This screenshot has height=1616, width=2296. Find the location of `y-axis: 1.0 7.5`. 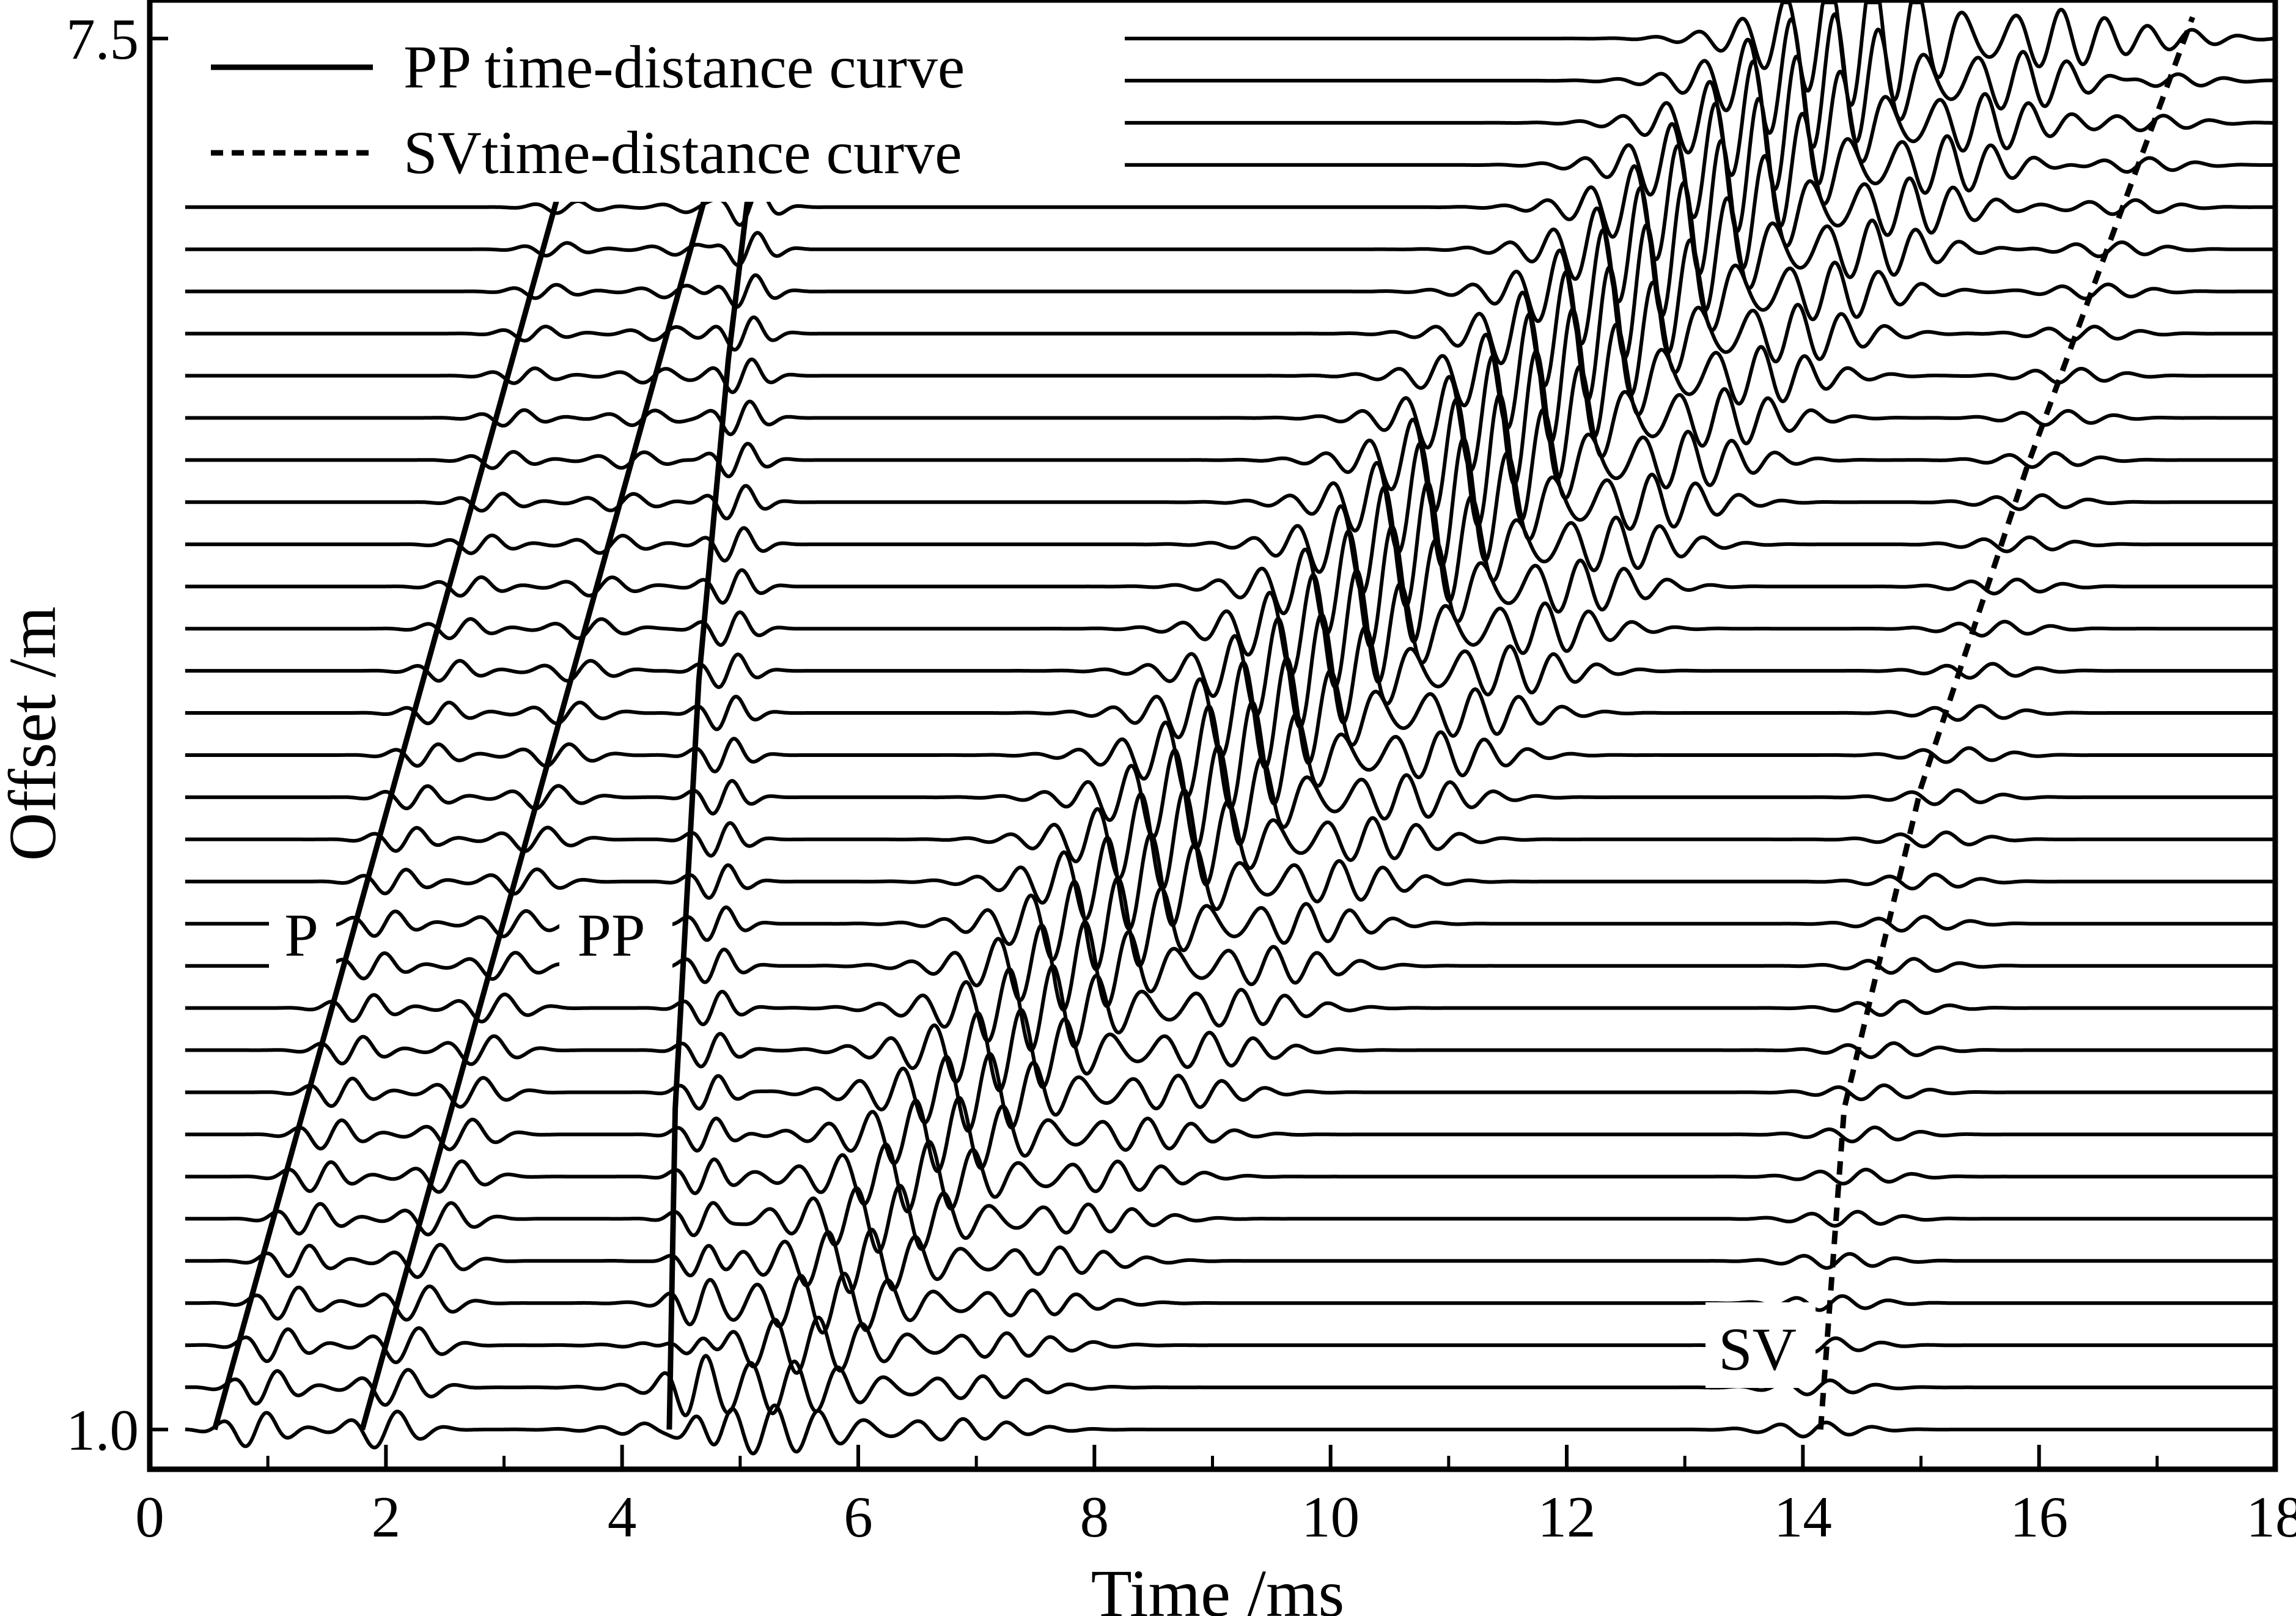

y-axis: 1.0 7.5 is located at coordinates (117, 735).